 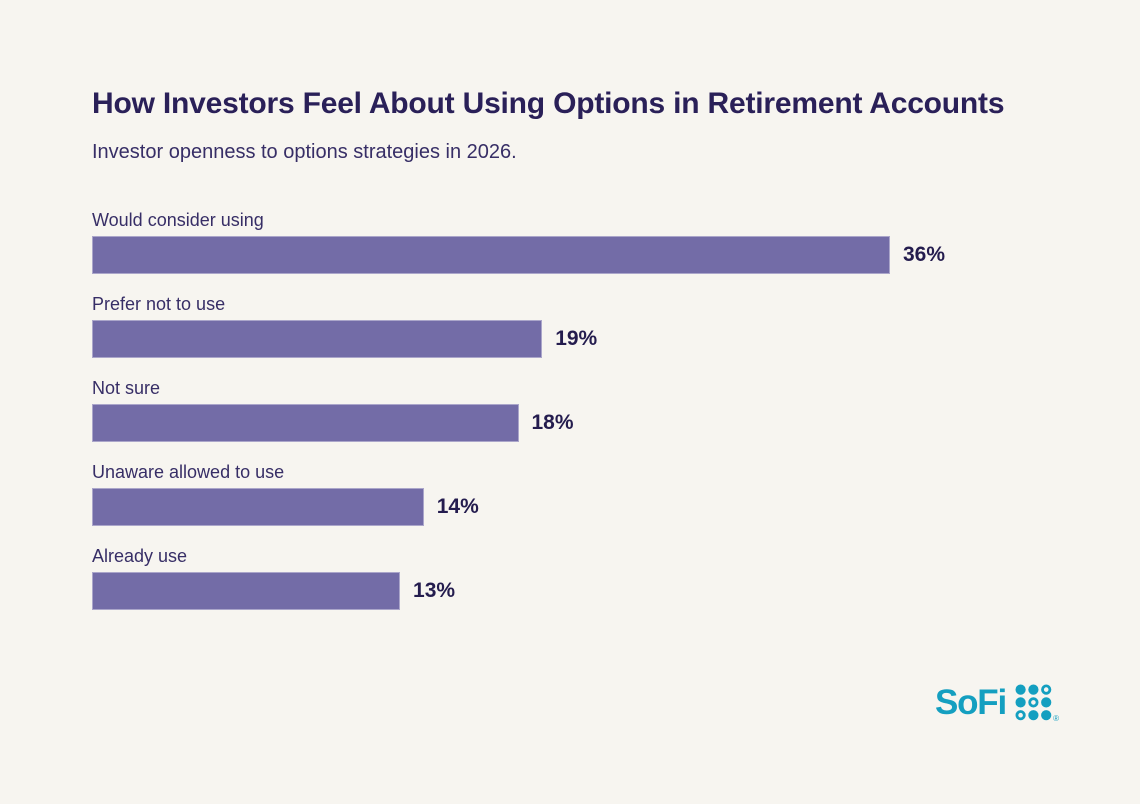 I want to click on bar-row: 18%, so click(x=518, y=423).